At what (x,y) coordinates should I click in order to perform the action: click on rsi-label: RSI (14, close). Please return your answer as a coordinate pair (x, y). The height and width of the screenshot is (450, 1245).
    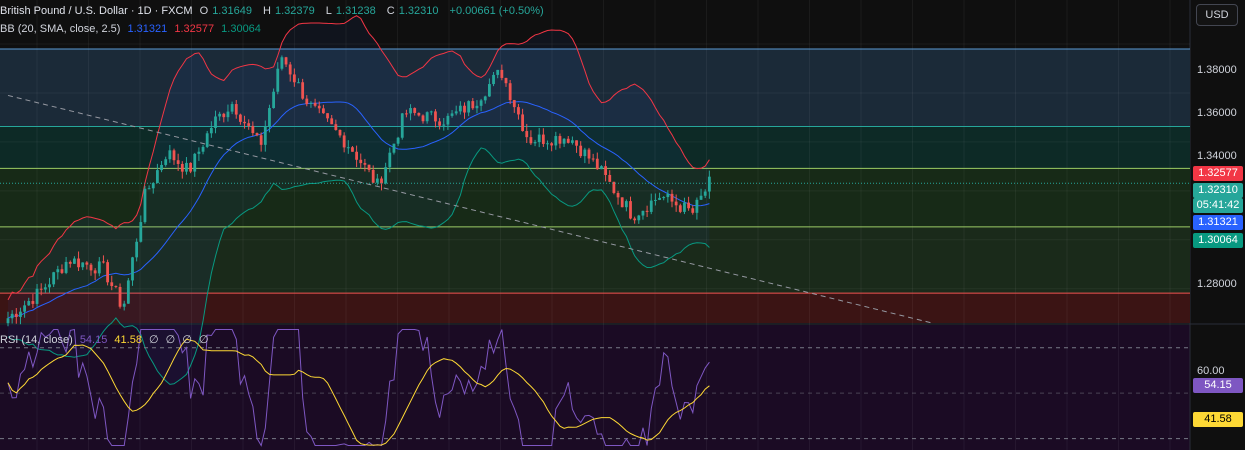
    Looking at the image, I should click on (36, 340).